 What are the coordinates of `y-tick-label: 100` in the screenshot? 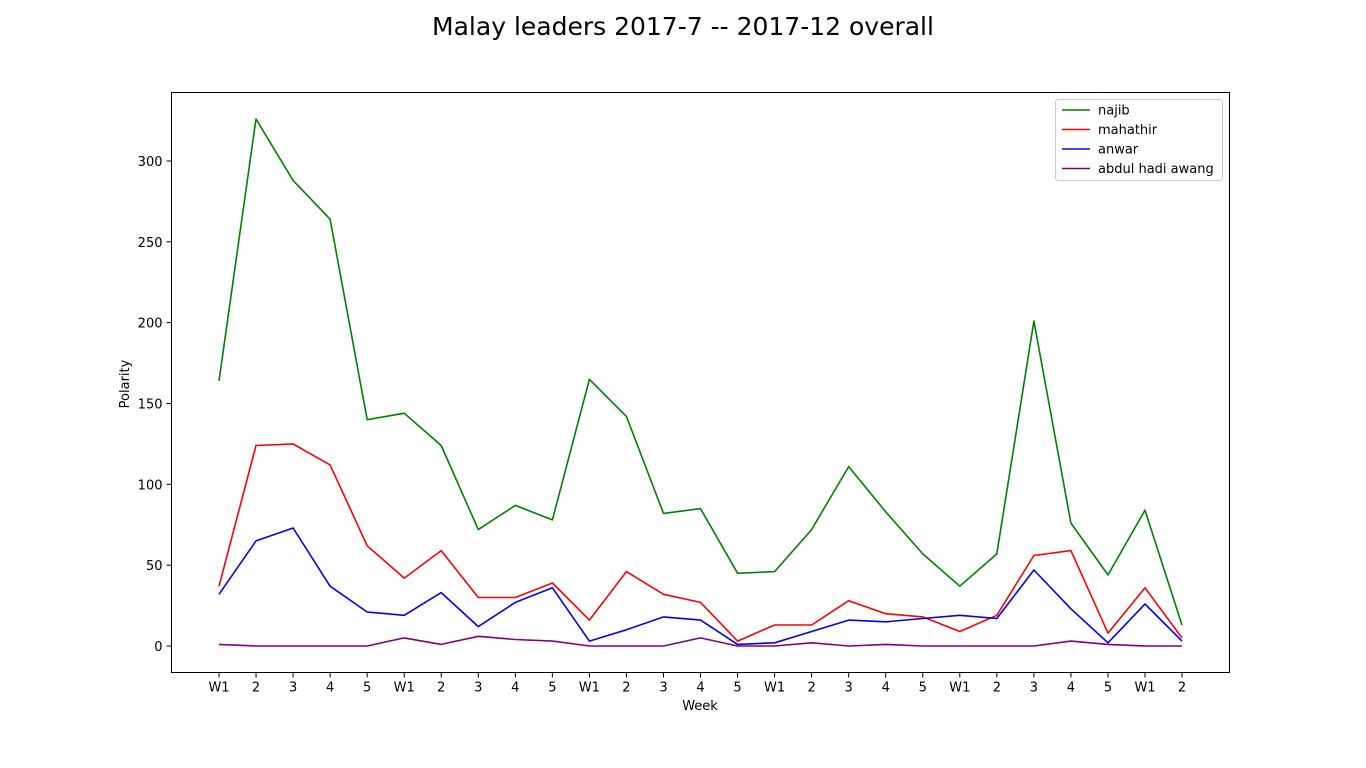 It's located at (150, 485).